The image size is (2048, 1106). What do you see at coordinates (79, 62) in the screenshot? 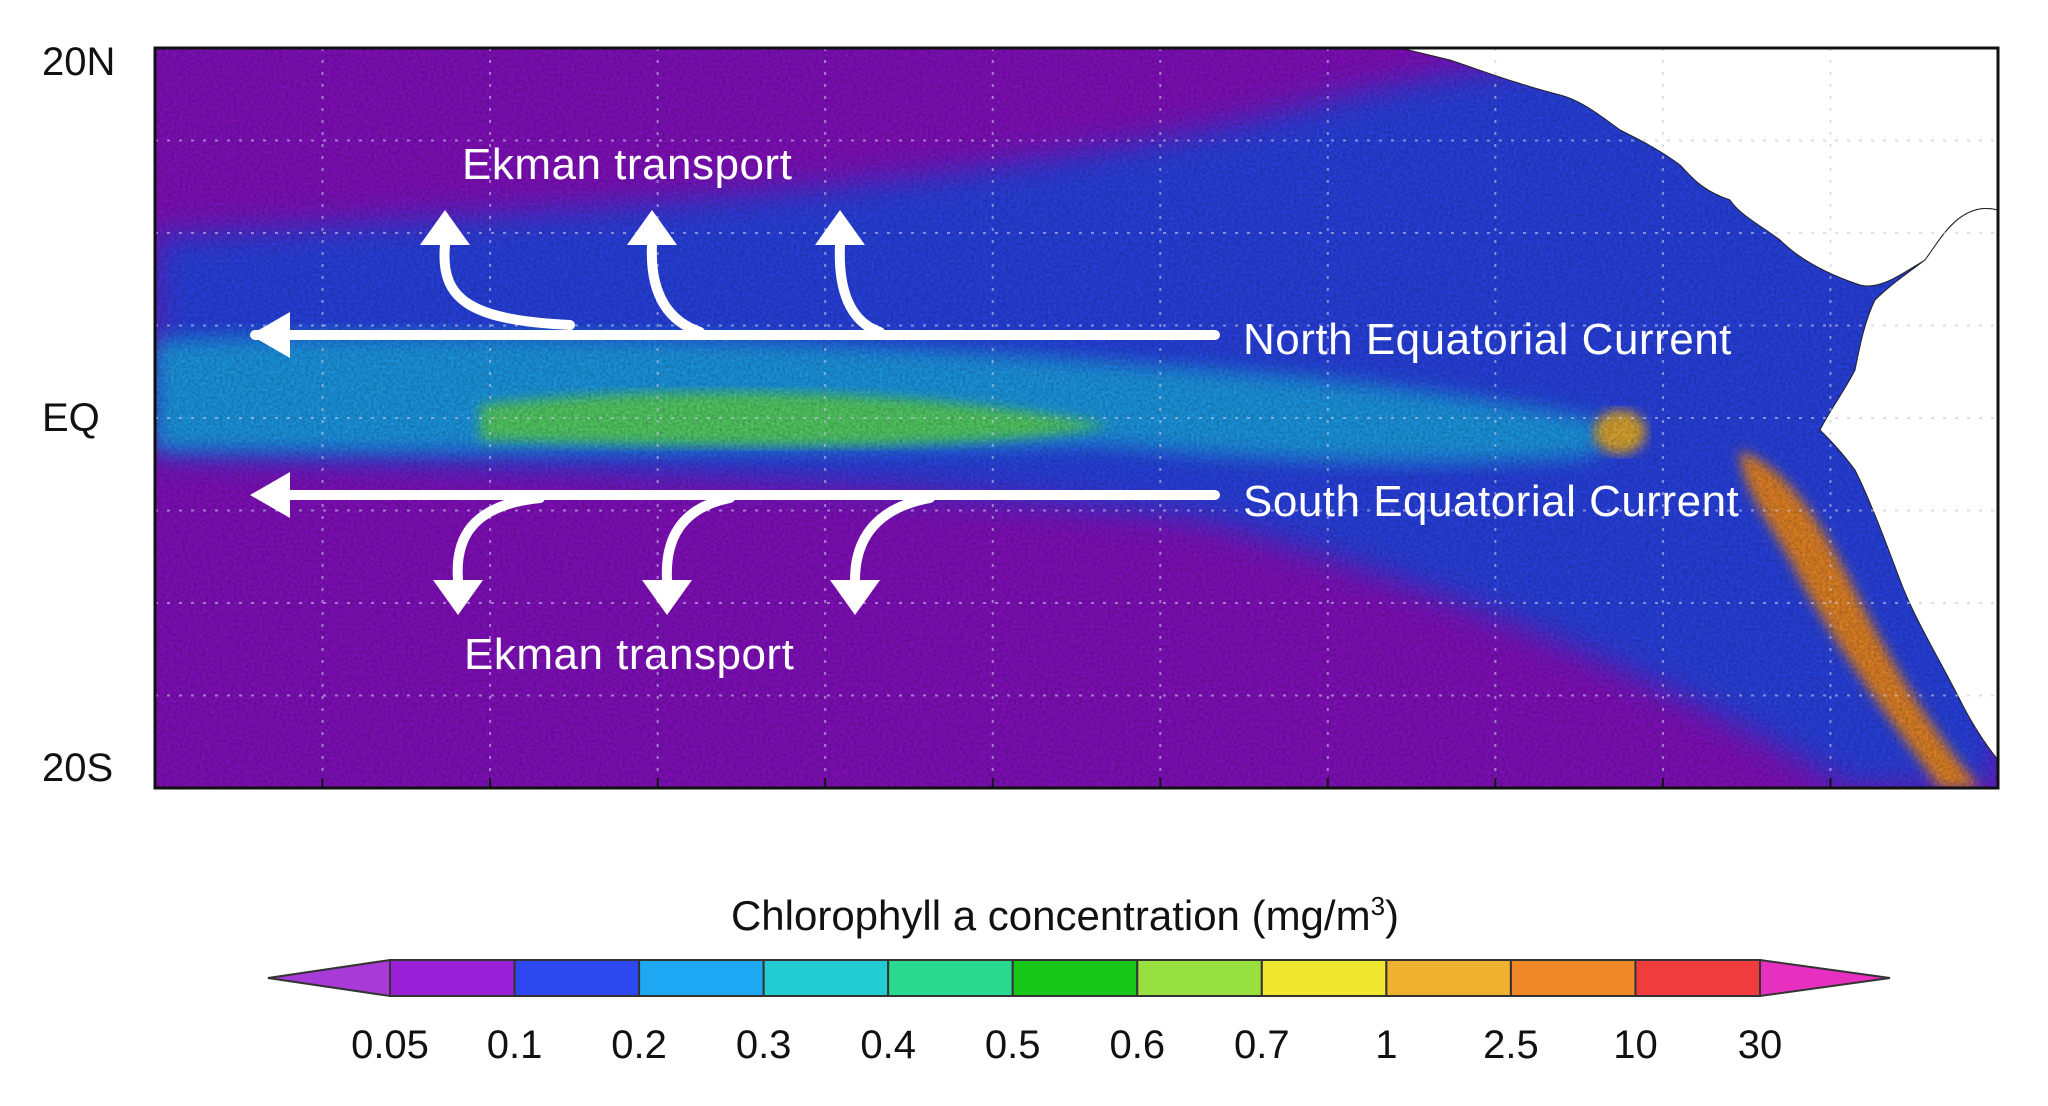
I see `lat-label-20n: 20N` at bounding box center [79, 62].